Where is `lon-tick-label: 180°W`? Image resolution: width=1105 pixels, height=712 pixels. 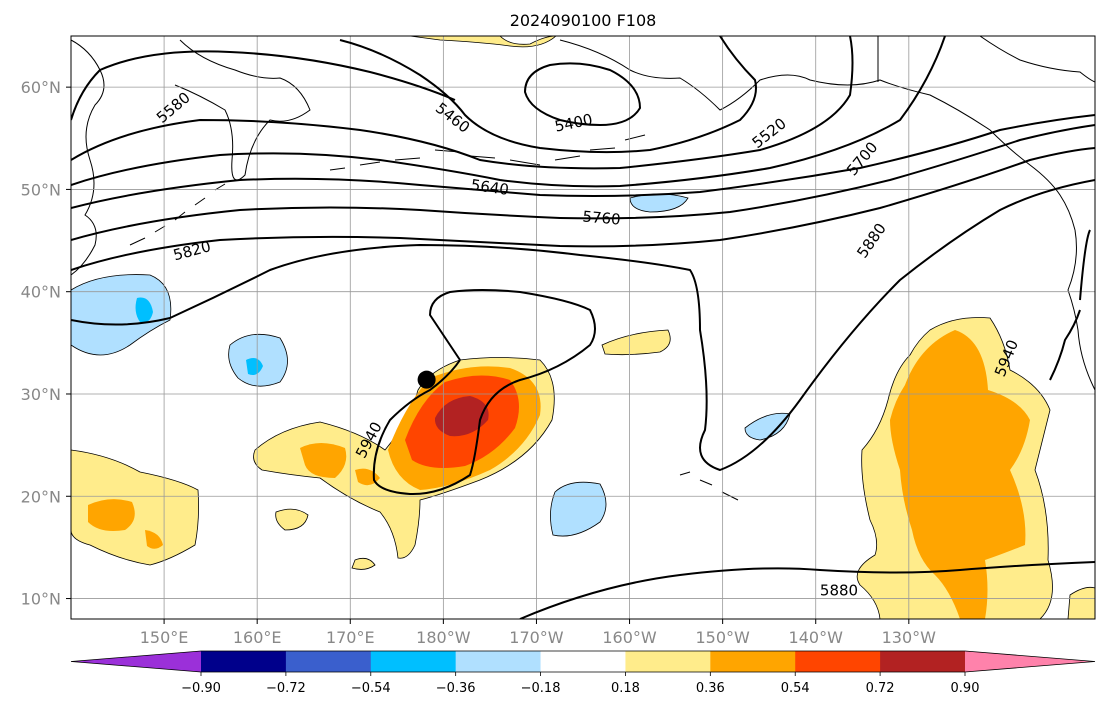
lon-tick-label: 180°W is located at coordinates (443, 637).